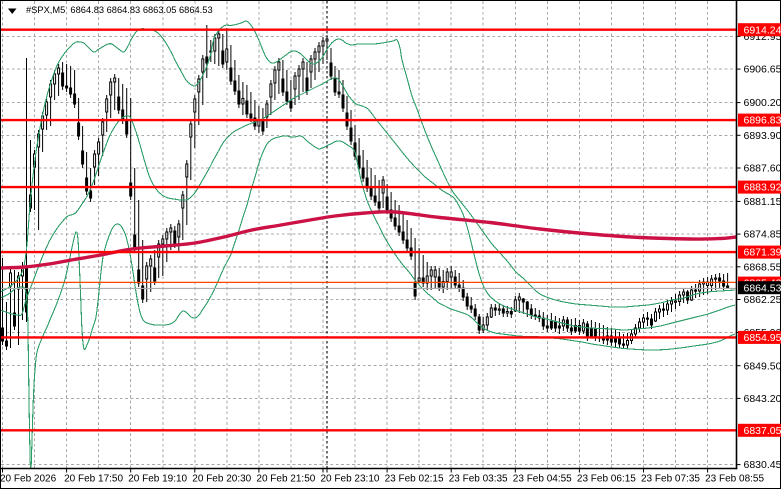  What do you see at coordinates (542, 479) in the screenshot?
I see `svg-text: 23 Feb 04:55` at bounding box center [542, 479].